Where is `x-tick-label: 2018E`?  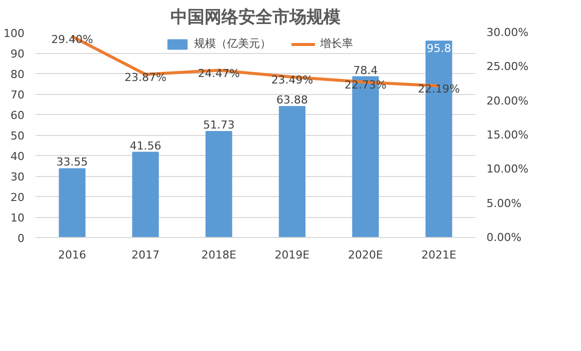
x-tick-label: 2018E is located at coordinates (218, 255).